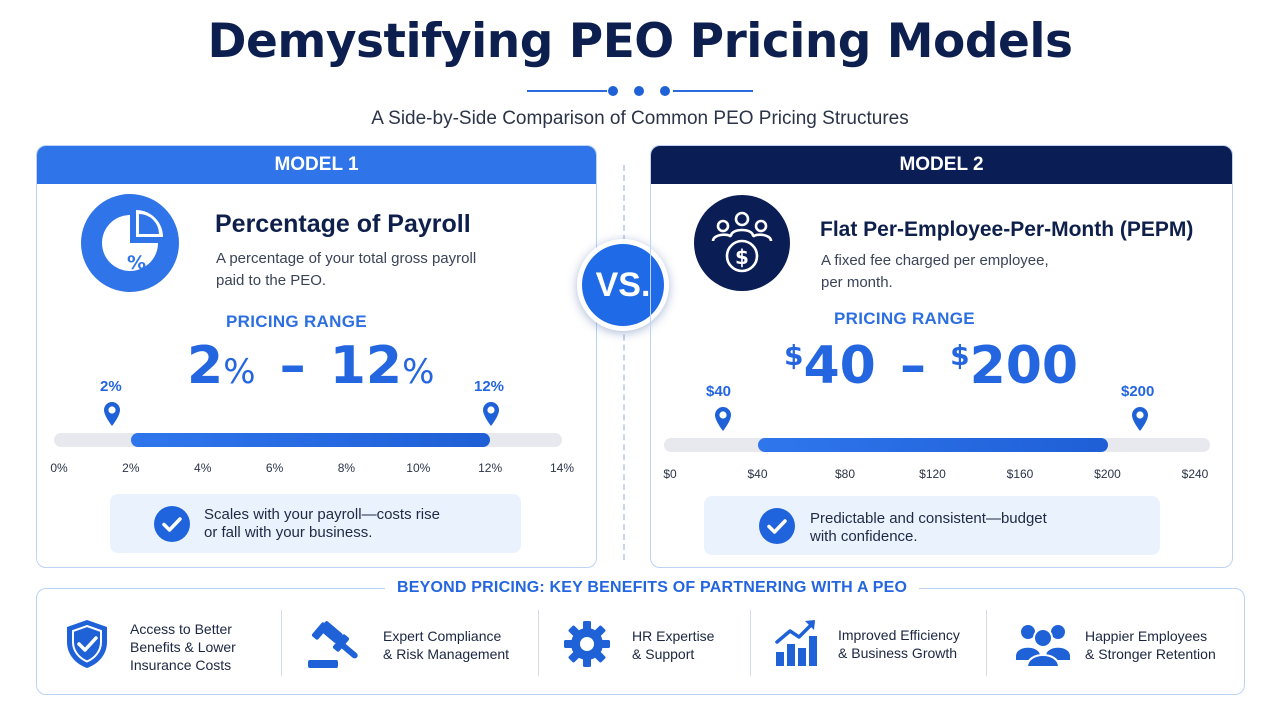 The image size is (1280, 720). Describe the element at coordinates (899, 644) in the screenshot. I see `benefit-4-text: Improved Efficiency & Business Growth` at that location.